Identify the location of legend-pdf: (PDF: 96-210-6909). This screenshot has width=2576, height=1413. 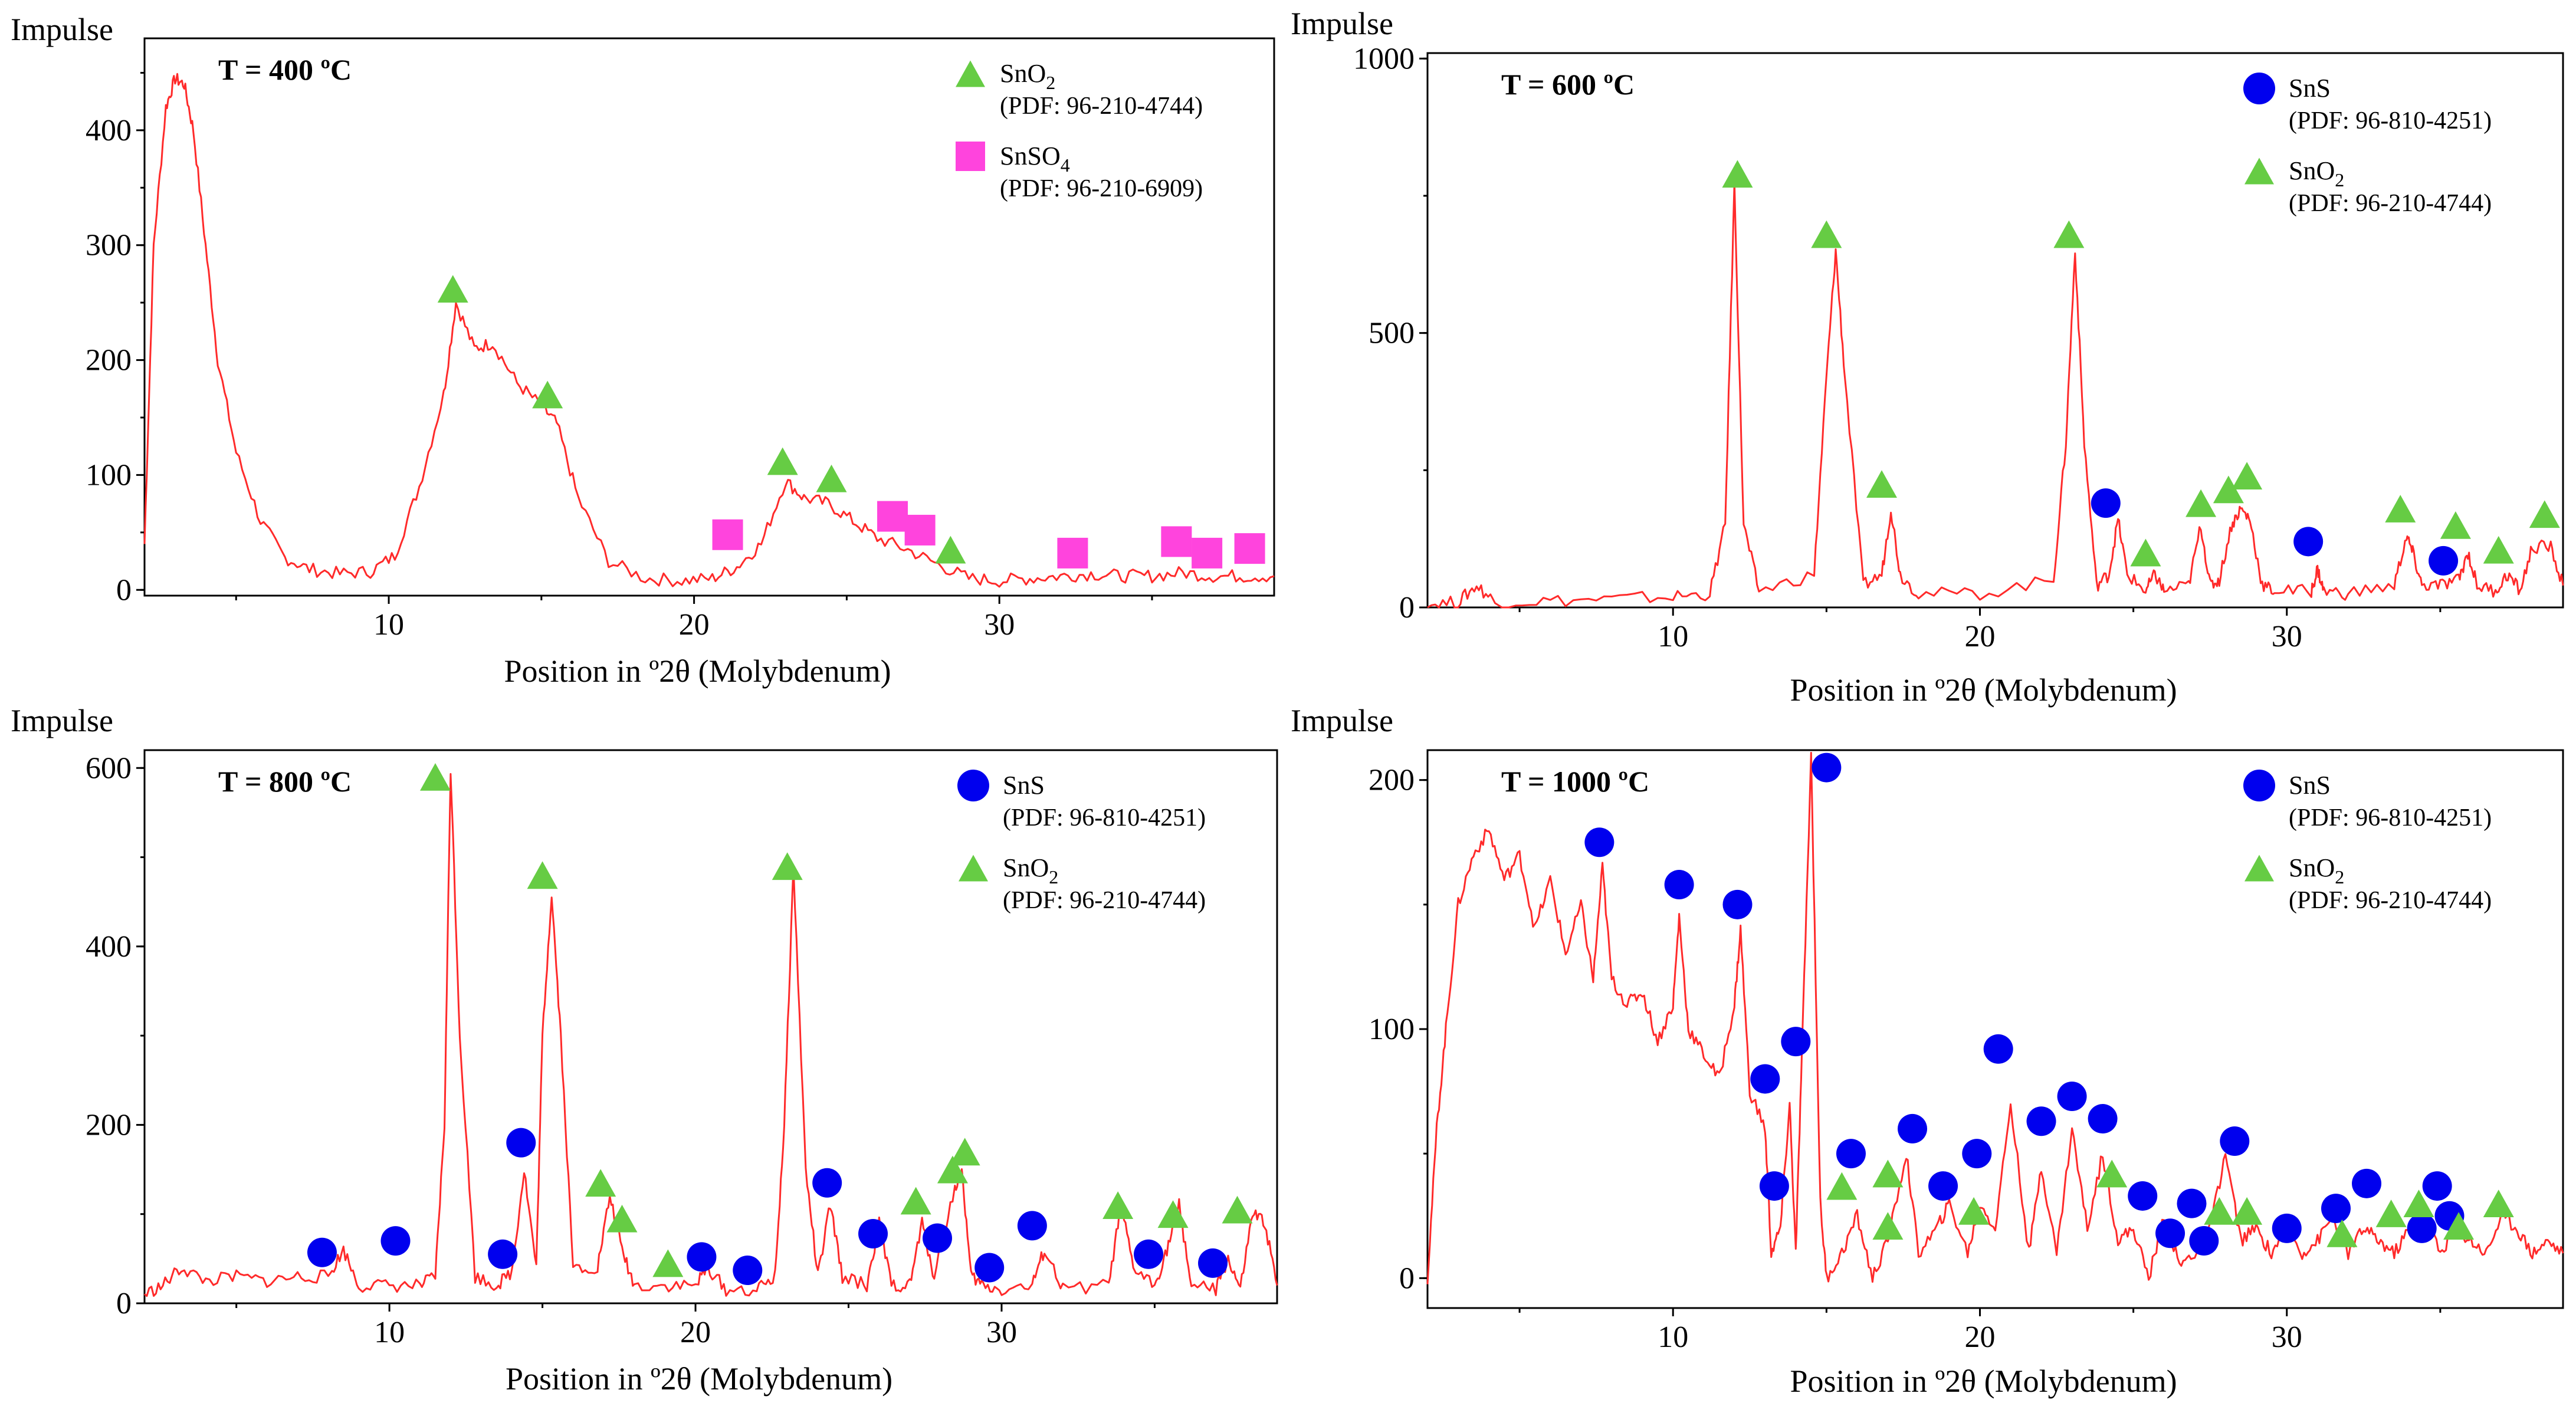
(1101, 188).